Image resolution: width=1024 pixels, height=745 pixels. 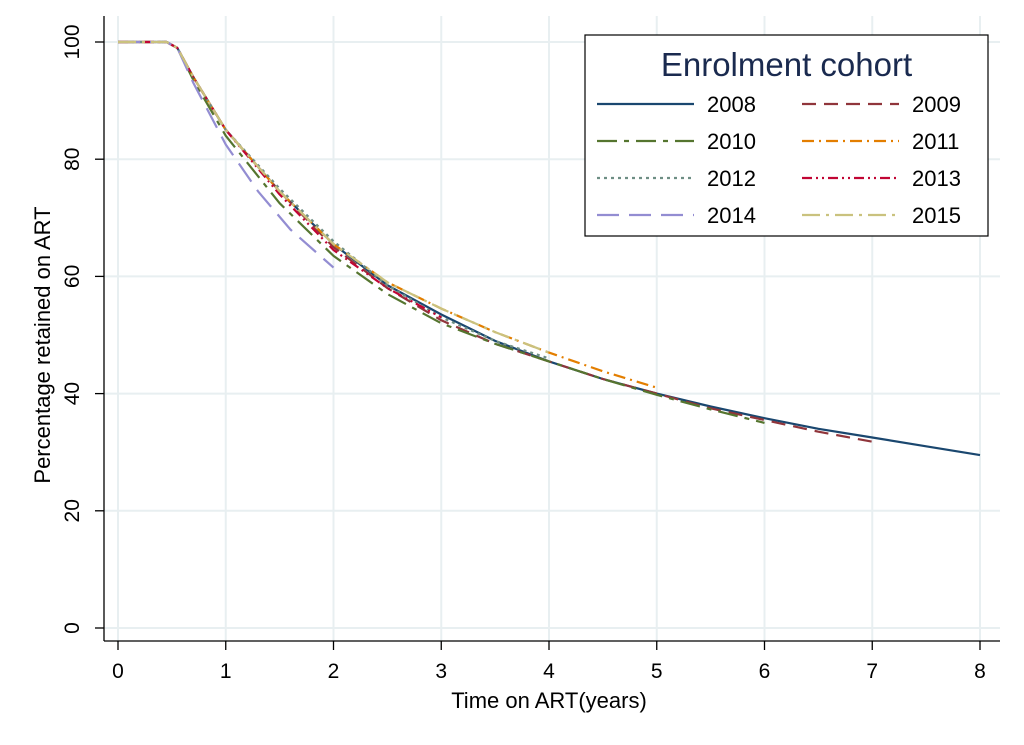 I want to click on legend-label-2012: 2012, so click(x=731, y=178).